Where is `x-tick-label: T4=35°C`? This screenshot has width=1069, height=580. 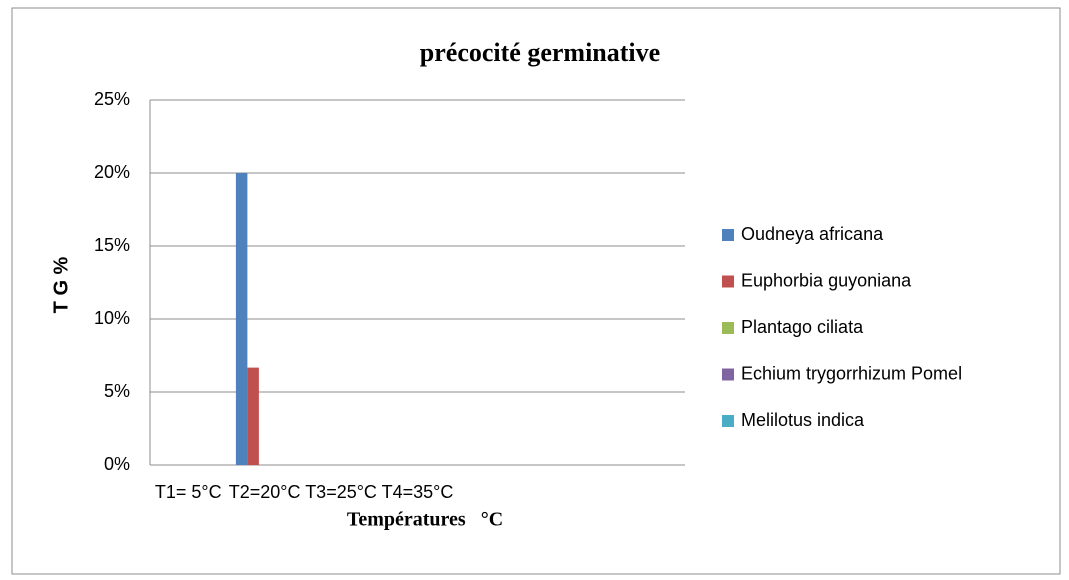 x-tick-label: T4=35°C is located at coordinates (418, 492).